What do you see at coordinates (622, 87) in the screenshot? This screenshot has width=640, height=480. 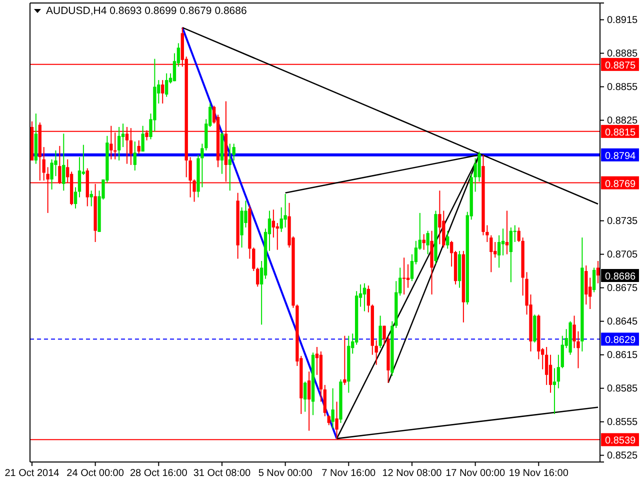 I see `y-tick-label: 0.8855` at bounding box center [622, 87].